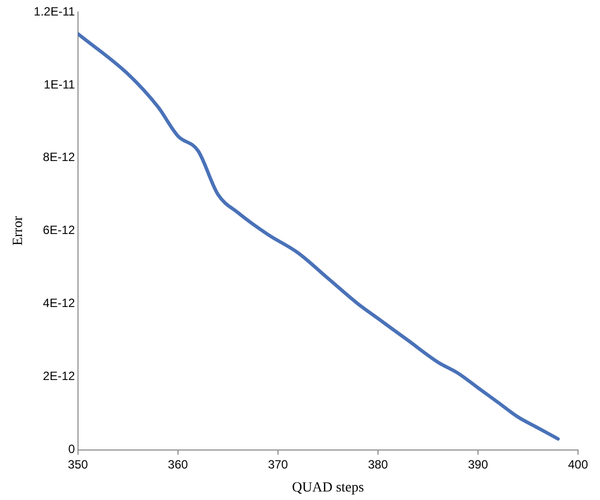 The height and width of the screenshot is (500, 600). Describe the element at coordinates (55, 11) in the screenshot. I see `y-tick-label: 1.2E-11` at that location.